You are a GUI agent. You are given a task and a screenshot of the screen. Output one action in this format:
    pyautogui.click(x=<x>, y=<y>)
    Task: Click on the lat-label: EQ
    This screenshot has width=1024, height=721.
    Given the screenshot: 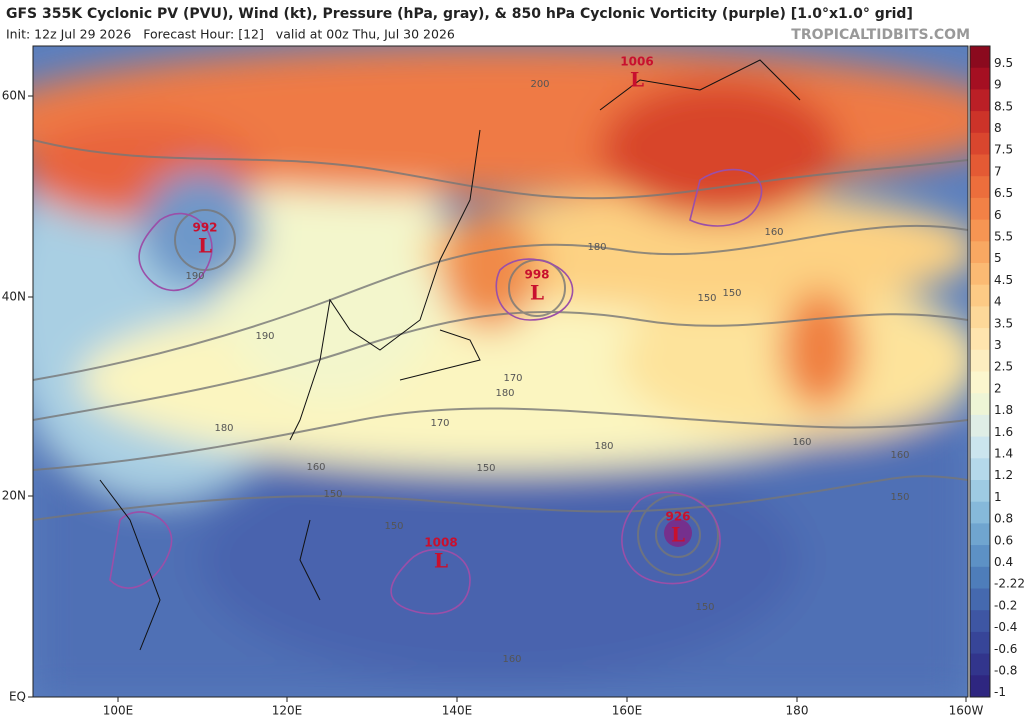 What is the action you would take?
    pyautogui.click(x=17, y=697)
    